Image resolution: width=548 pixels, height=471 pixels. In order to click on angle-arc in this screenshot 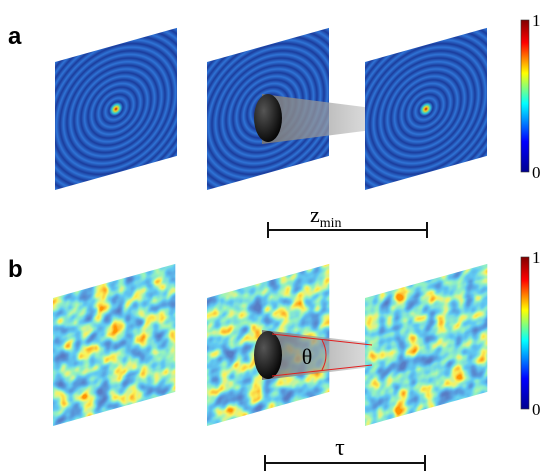, I will do `click(324, 355)`.